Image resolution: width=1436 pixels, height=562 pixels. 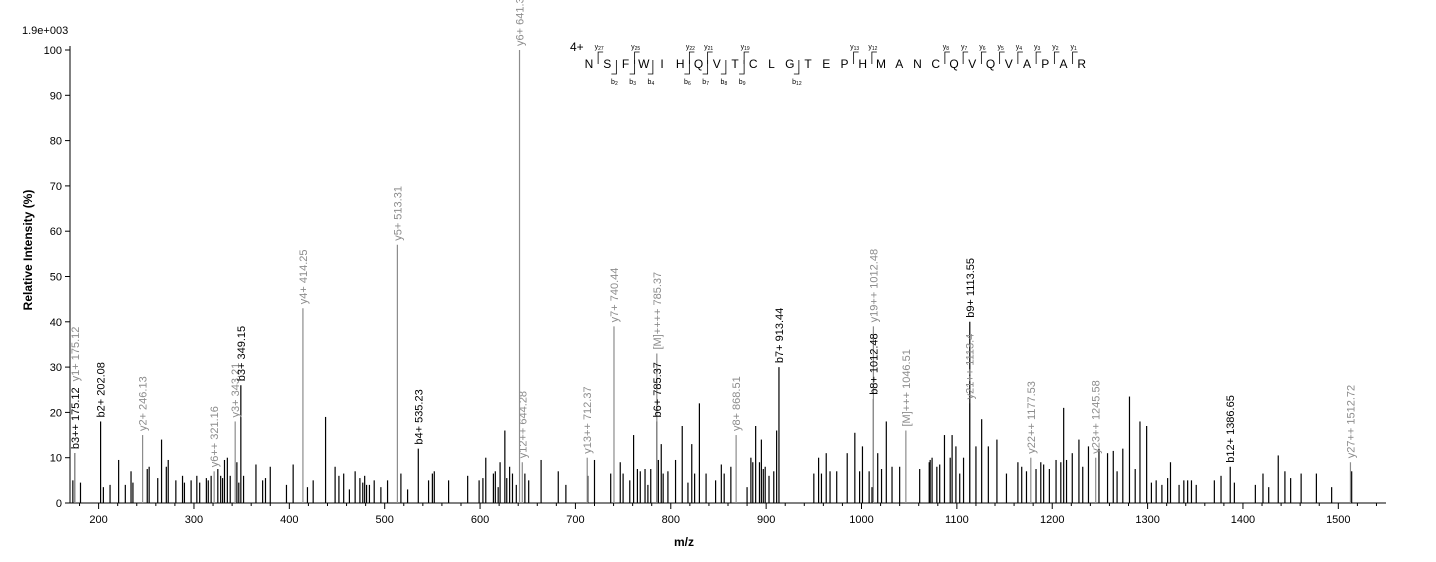 What do you see at coordinates (1073, 48) in the screenshot?
I see `y-ion-label: y1` at bounding box center [1073, 48].